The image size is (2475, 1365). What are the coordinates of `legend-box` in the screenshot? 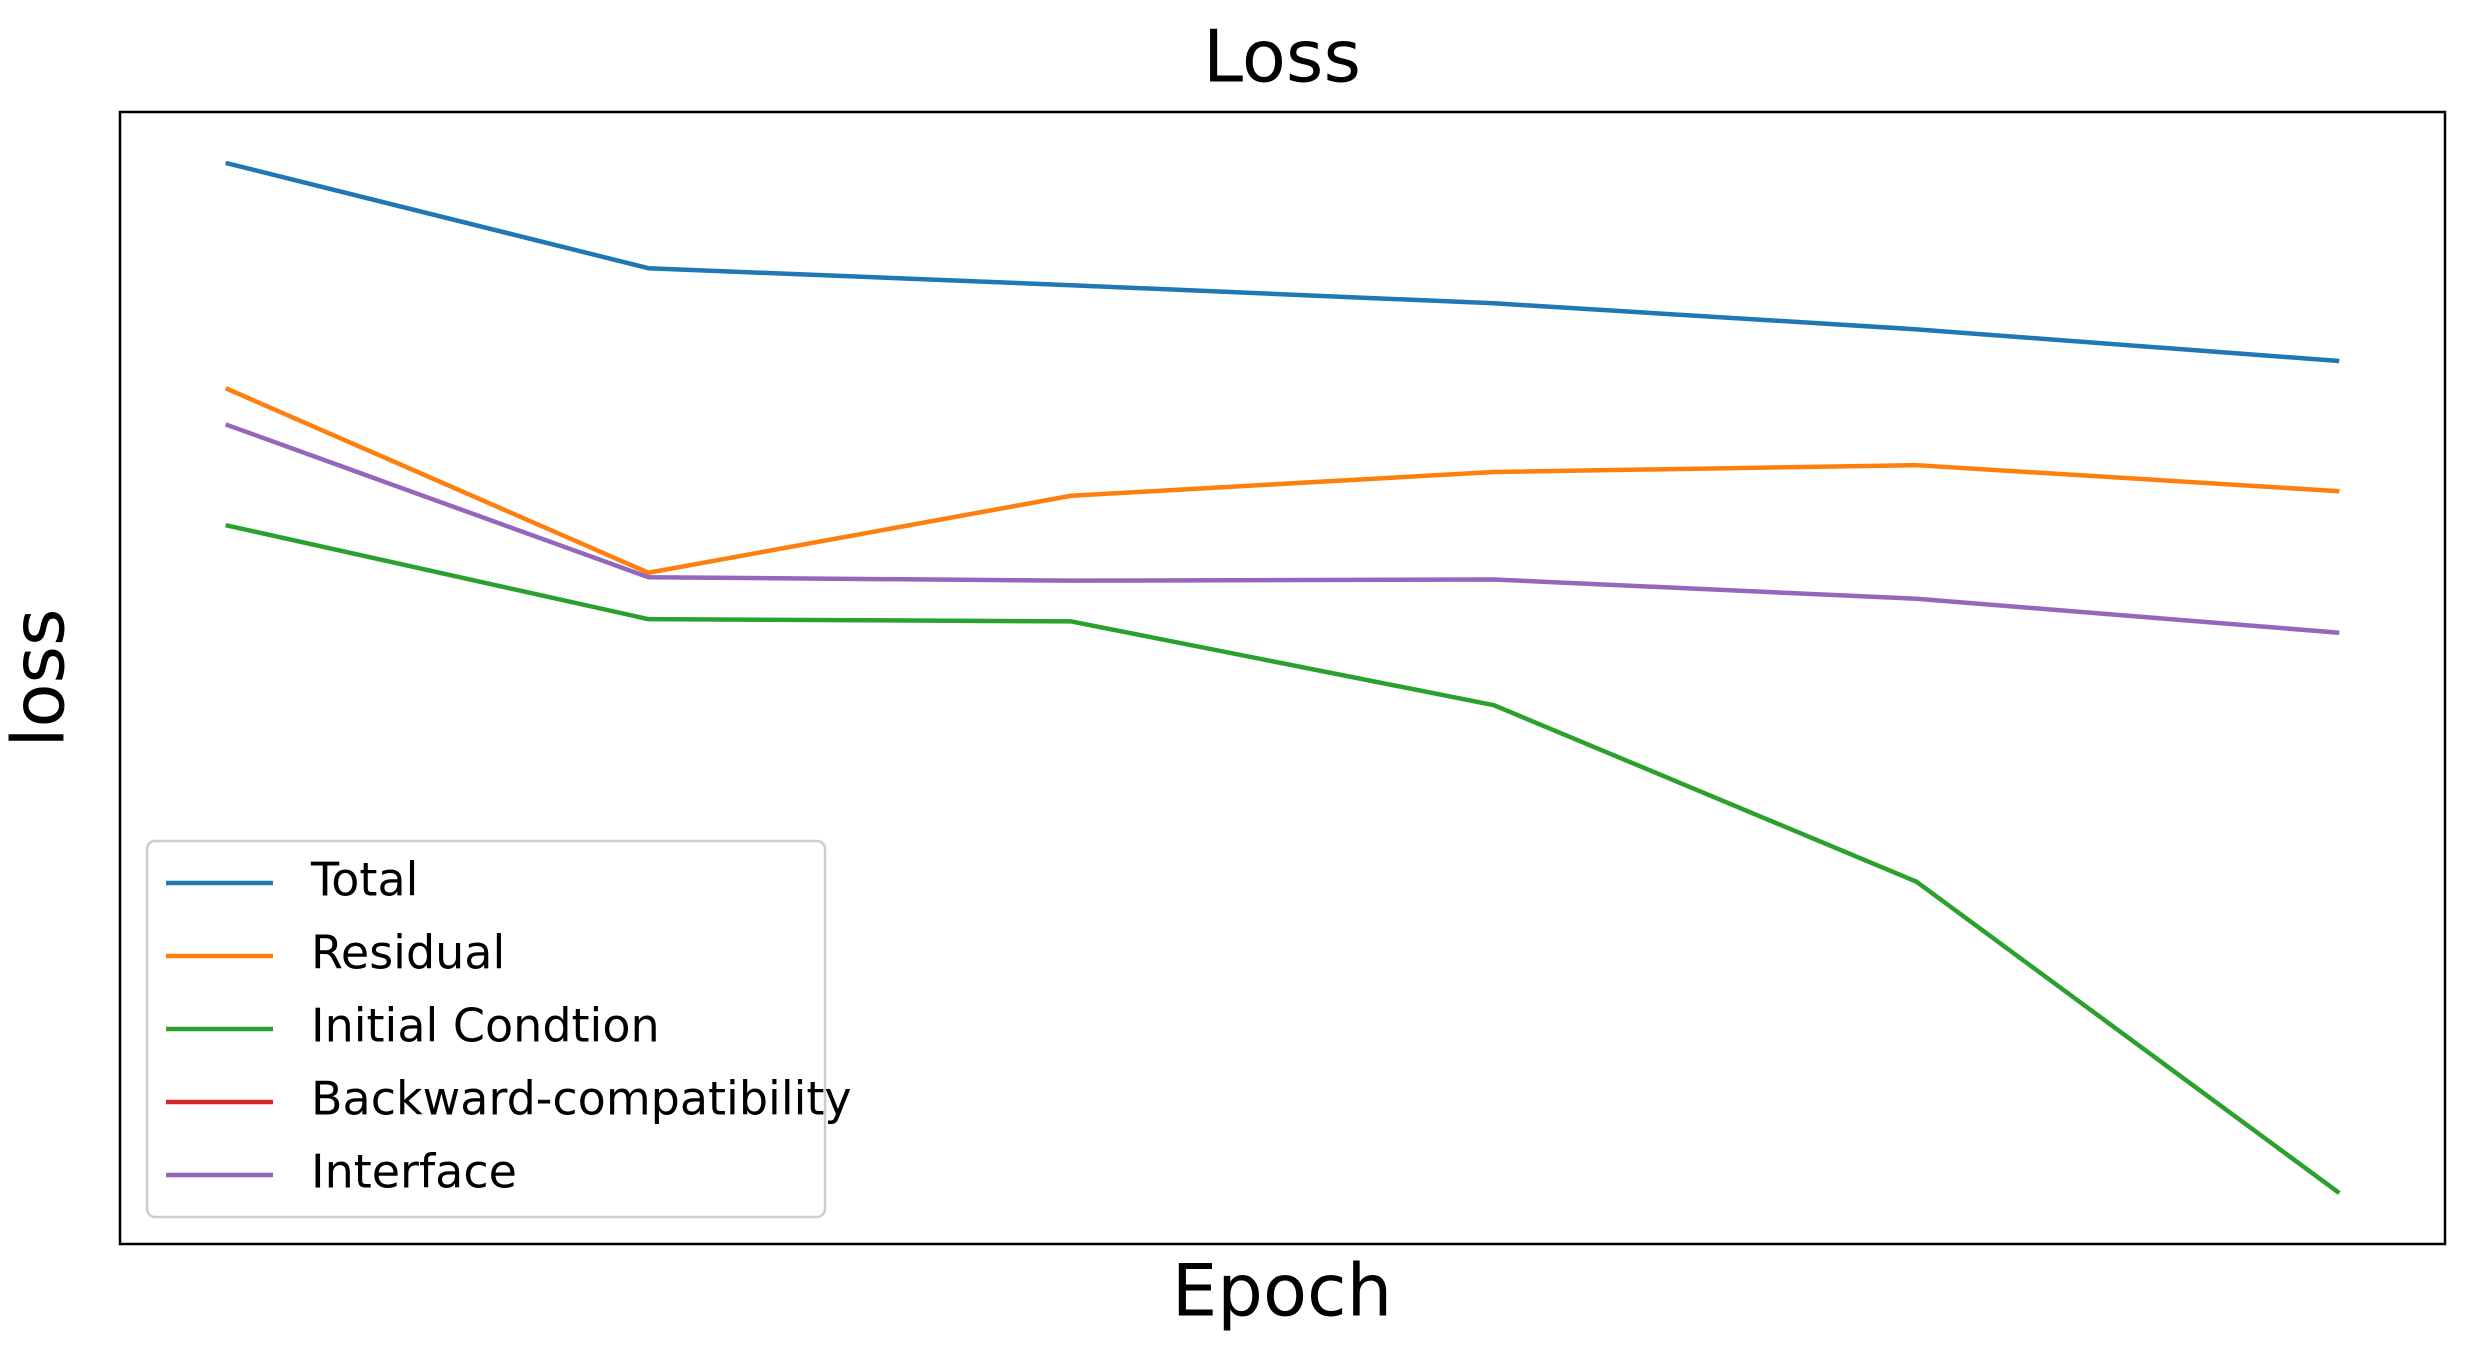 It's located at (486, 1029).